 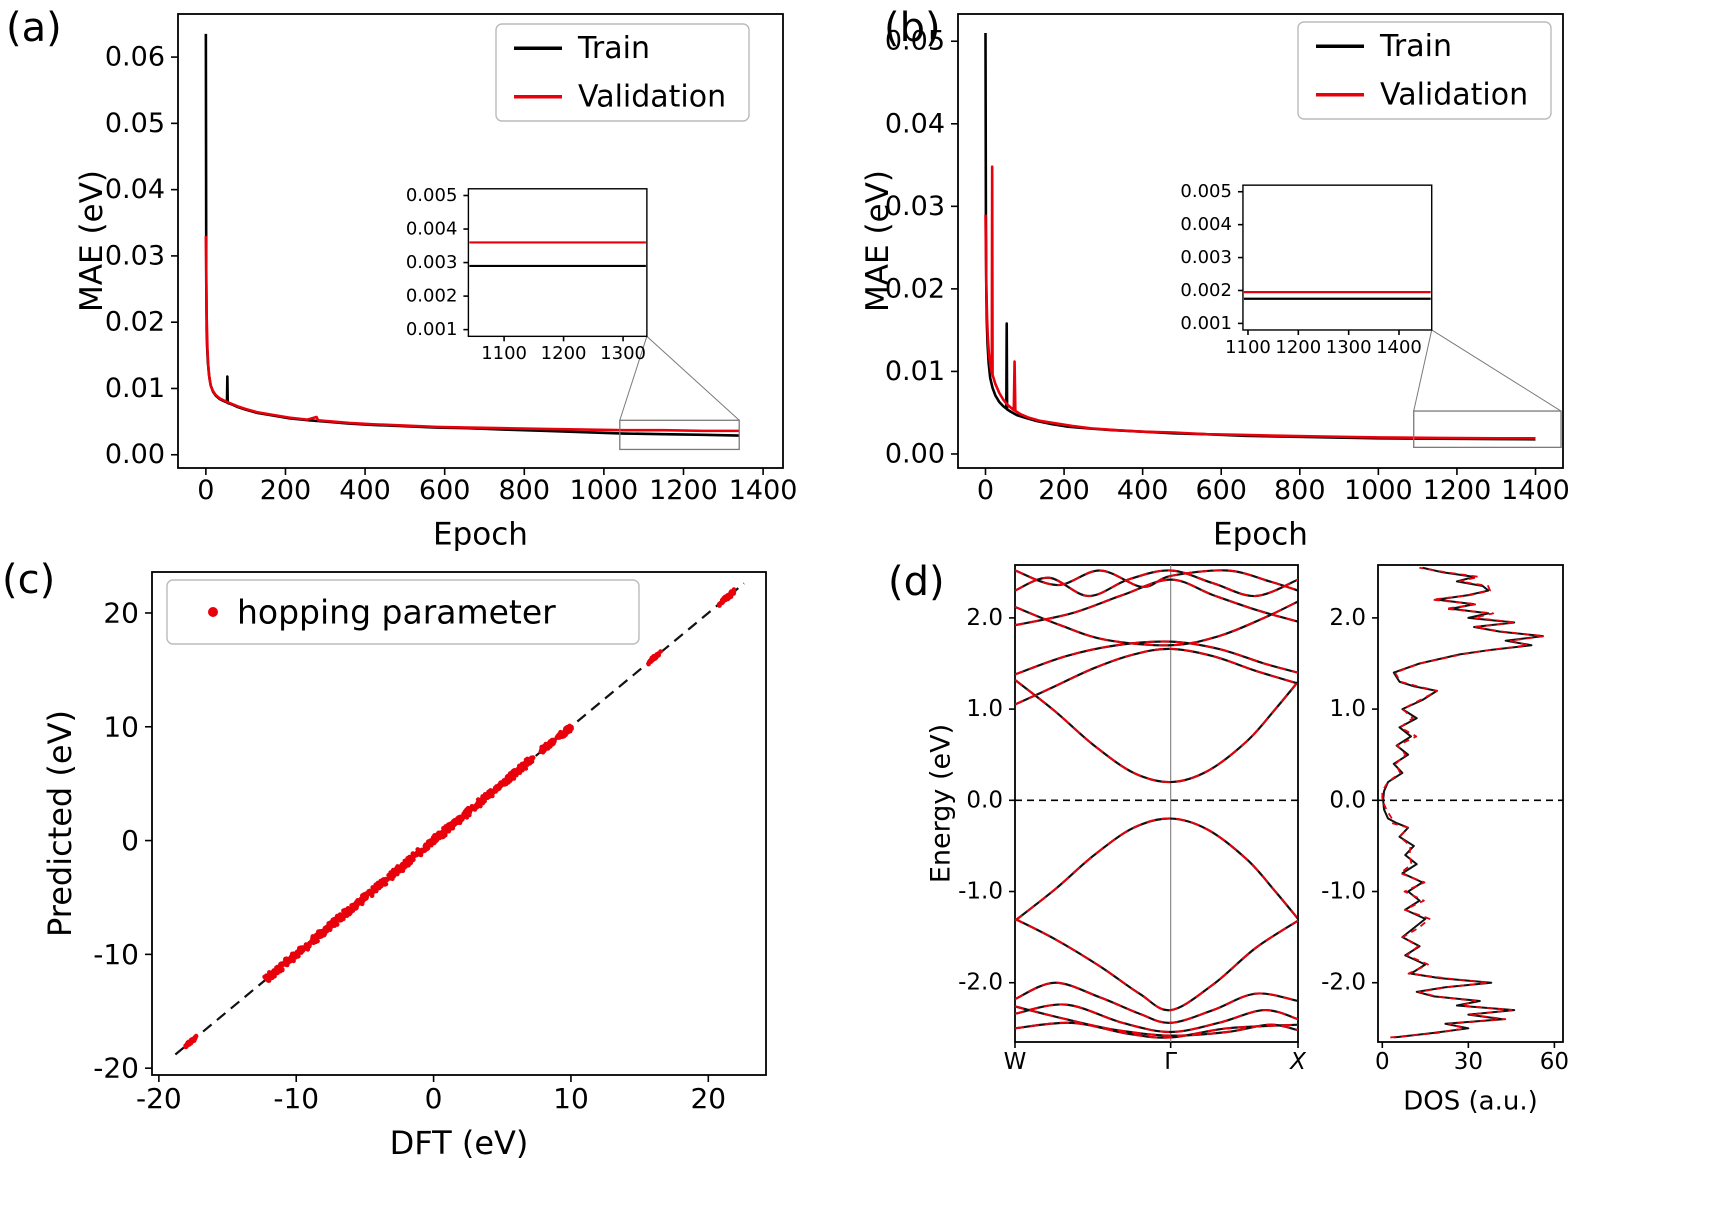 I want to click on y-axis-label: Predicted (eV), so click(x=60, y=823).